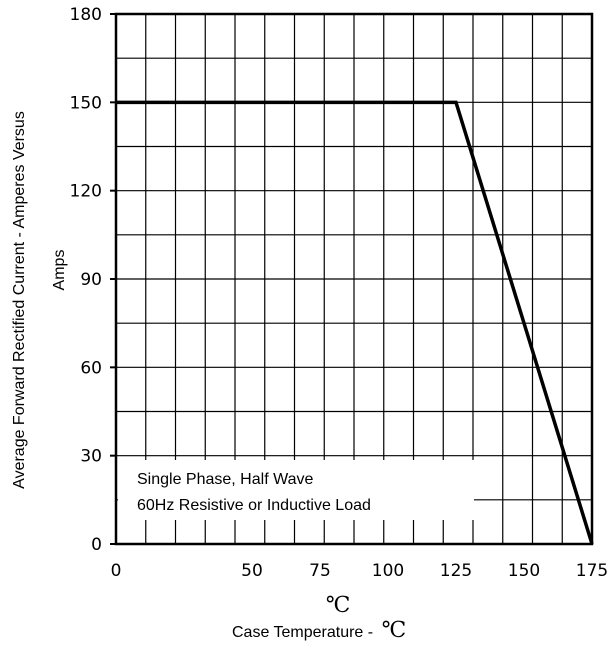  I want to click on x-tick-label: 100, so click(388, 571).